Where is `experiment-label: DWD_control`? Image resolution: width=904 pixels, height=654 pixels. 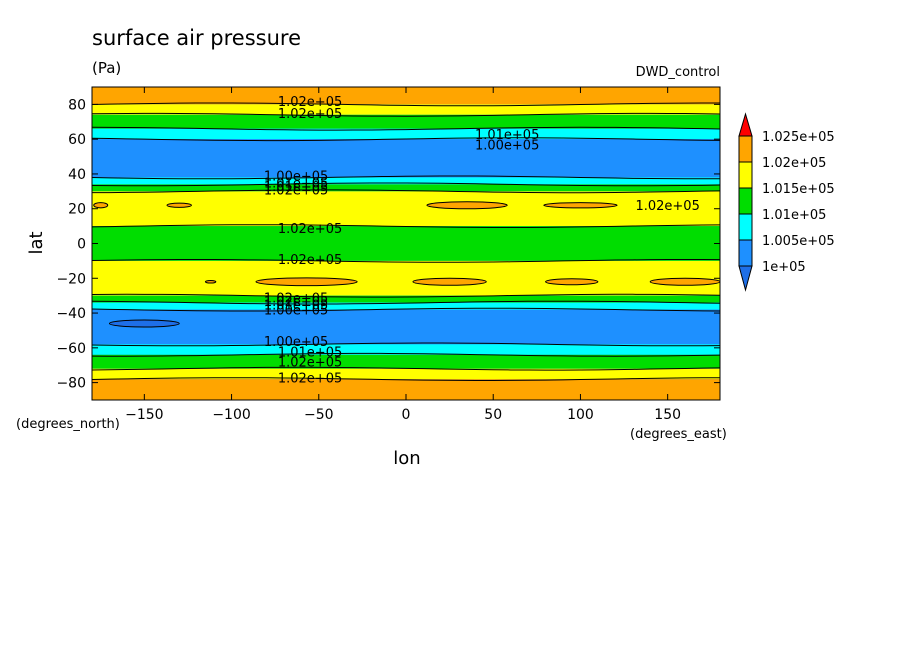
experiment-label: DWD_control is located at coordinates (678, 72).